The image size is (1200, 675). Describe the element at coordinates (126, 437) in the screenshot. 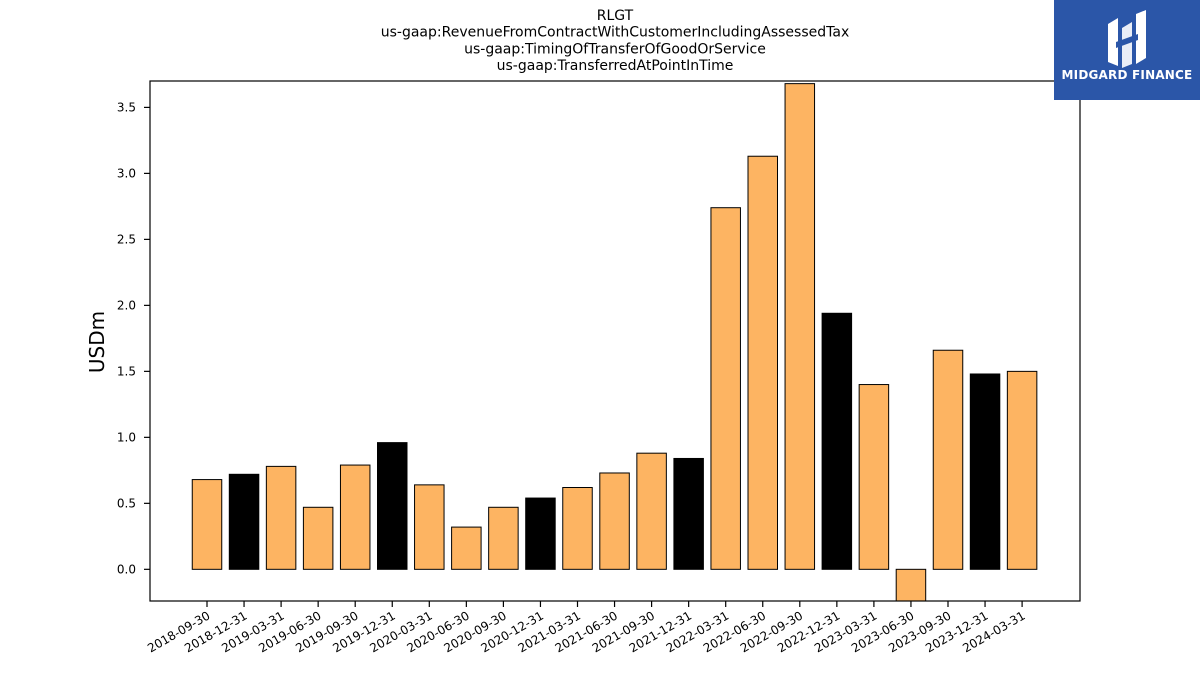

I see `y-tick-label: 1.0` at that location.